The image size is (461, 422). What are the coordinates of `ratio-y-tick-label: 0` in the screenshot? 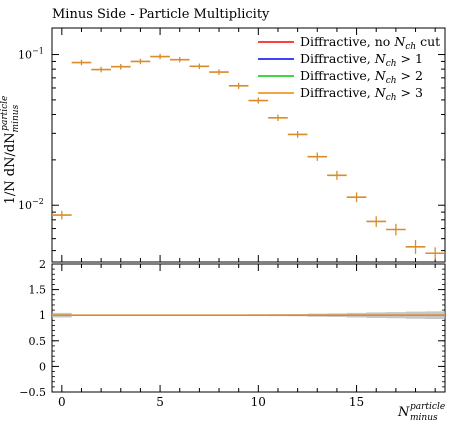 It's located at (42, 366).